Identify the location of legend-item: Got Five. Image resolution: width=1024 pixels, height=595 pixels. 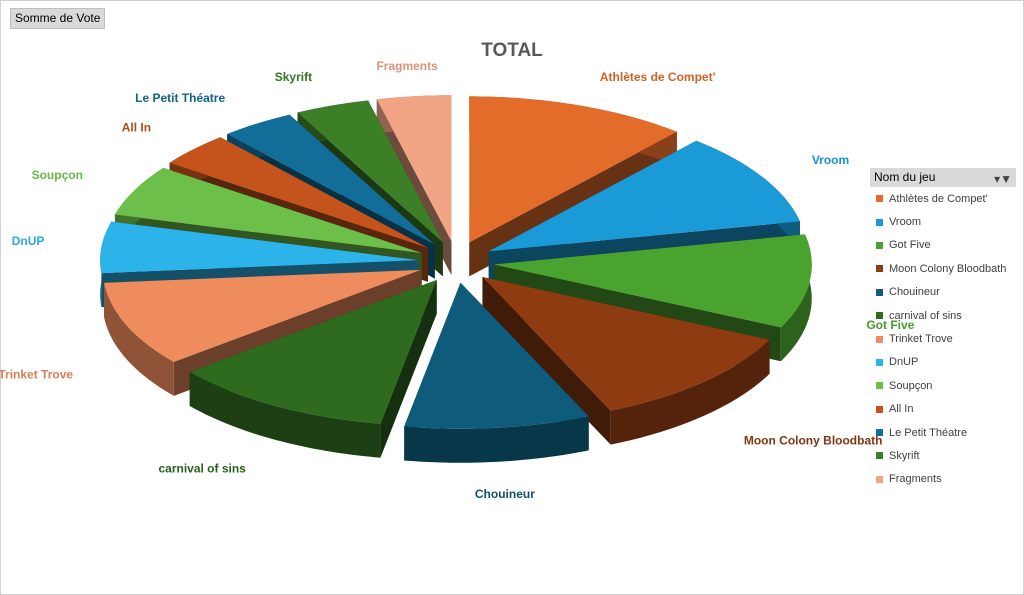
(943, 245).